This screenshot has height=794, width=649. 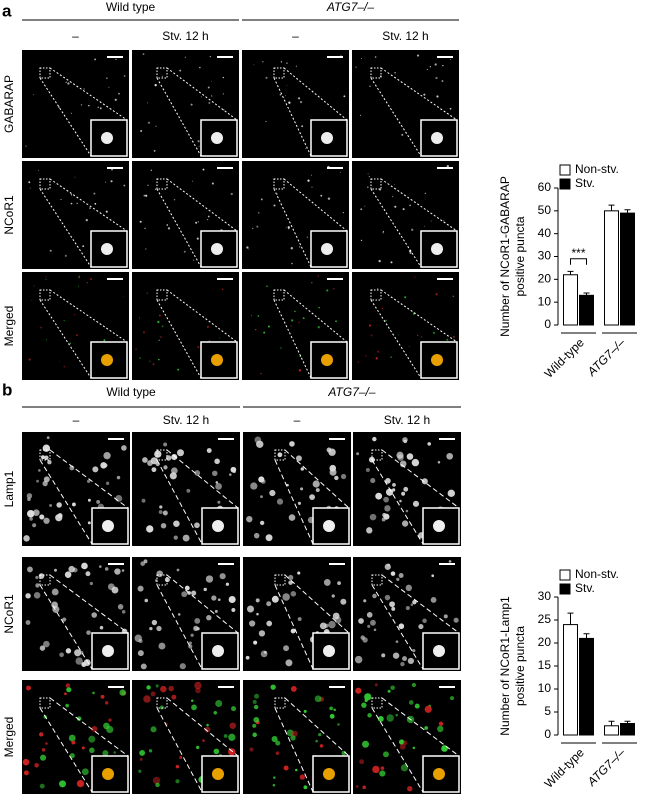 I want to click on legend-label: Stv., so click(x=585, y=588).